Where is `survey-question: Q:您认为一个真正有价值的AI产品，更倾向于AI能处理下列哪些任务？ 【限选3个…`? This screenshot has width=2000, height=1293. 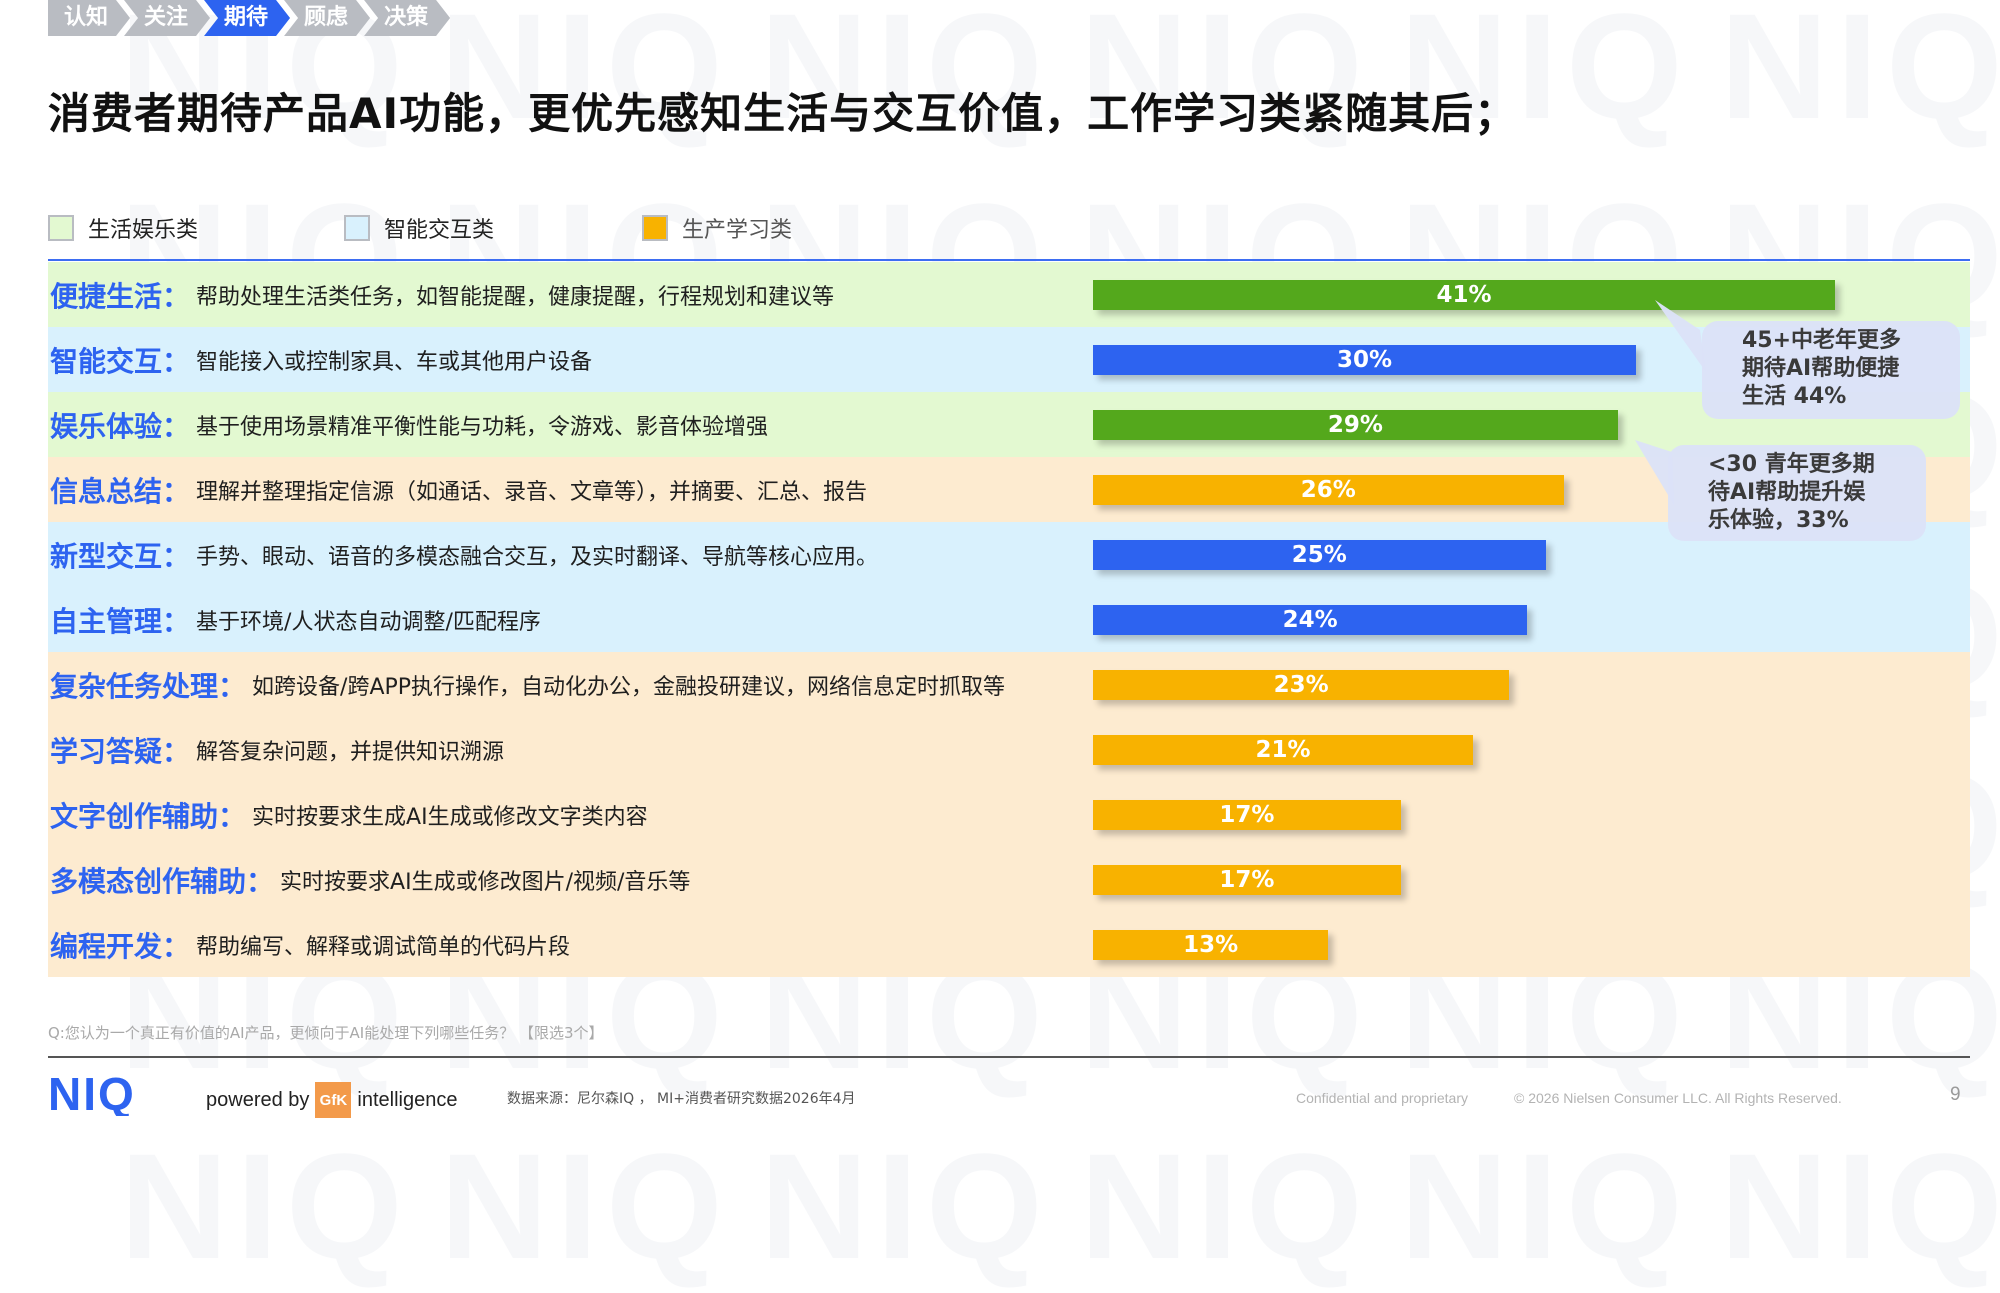 survey-question: Q:您认为一个真正有价值的AI产品，更倾向于AI能处理下列哪些任务？ 【限选3个… is located at coordinates (326, 1033).